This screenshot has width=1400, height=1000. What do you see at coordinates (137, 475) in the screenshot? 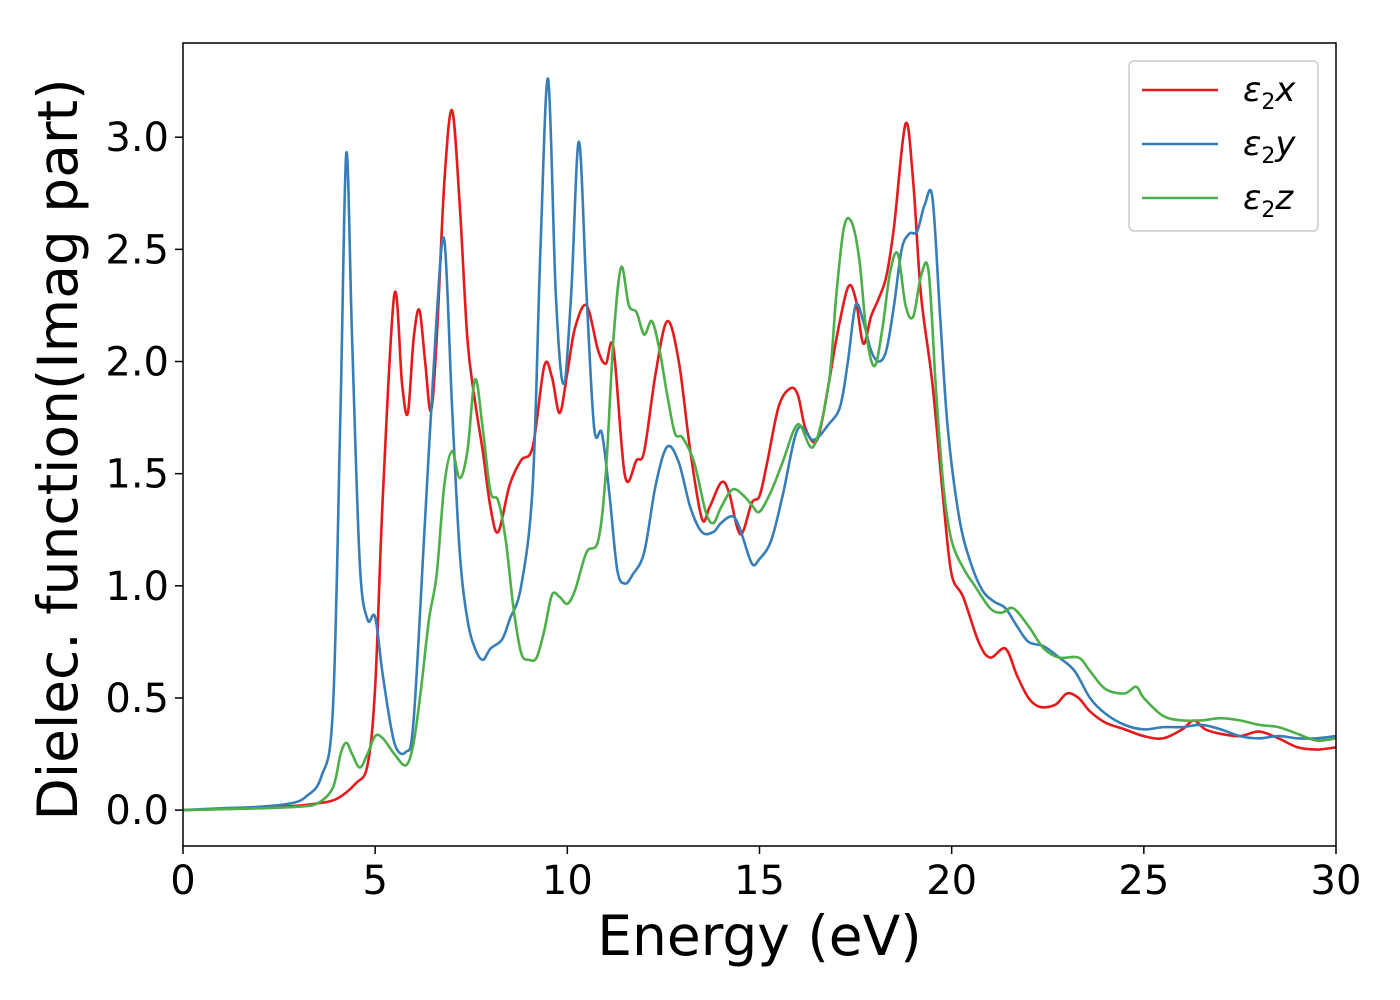
I see `y-tick-label: 1.5` at bounding box center [137, 475].